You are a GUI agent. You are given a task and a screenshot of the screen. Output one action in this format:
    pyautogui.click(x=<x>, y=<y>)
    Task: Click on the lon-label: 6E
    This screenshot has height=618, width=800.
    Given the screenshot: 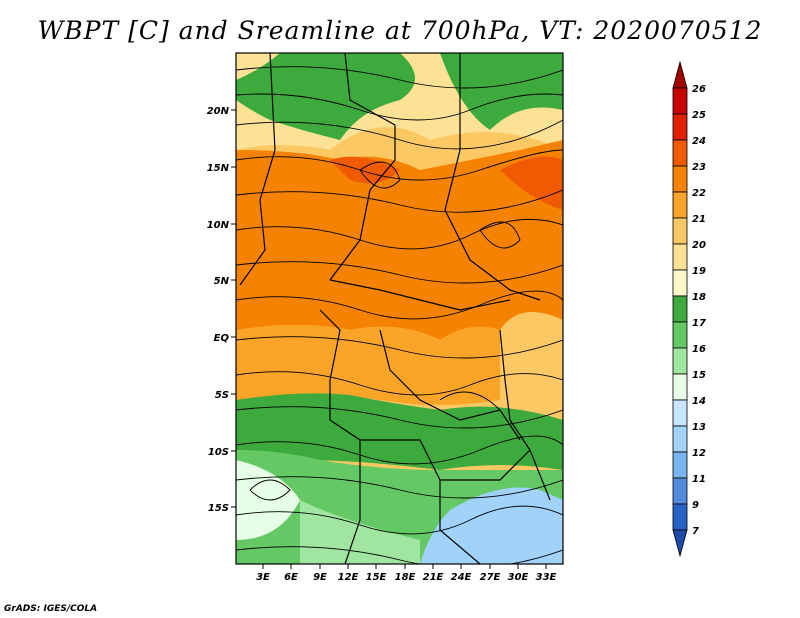 What is the action you would take?
    pyautogui.click(x=291, y=577)
    